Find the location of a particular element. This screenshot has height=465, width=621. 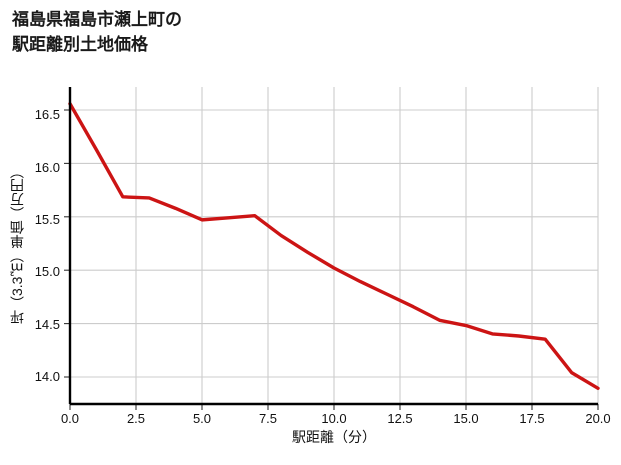

y-tick-label: 16.0 is located at coordinates (47, 167).